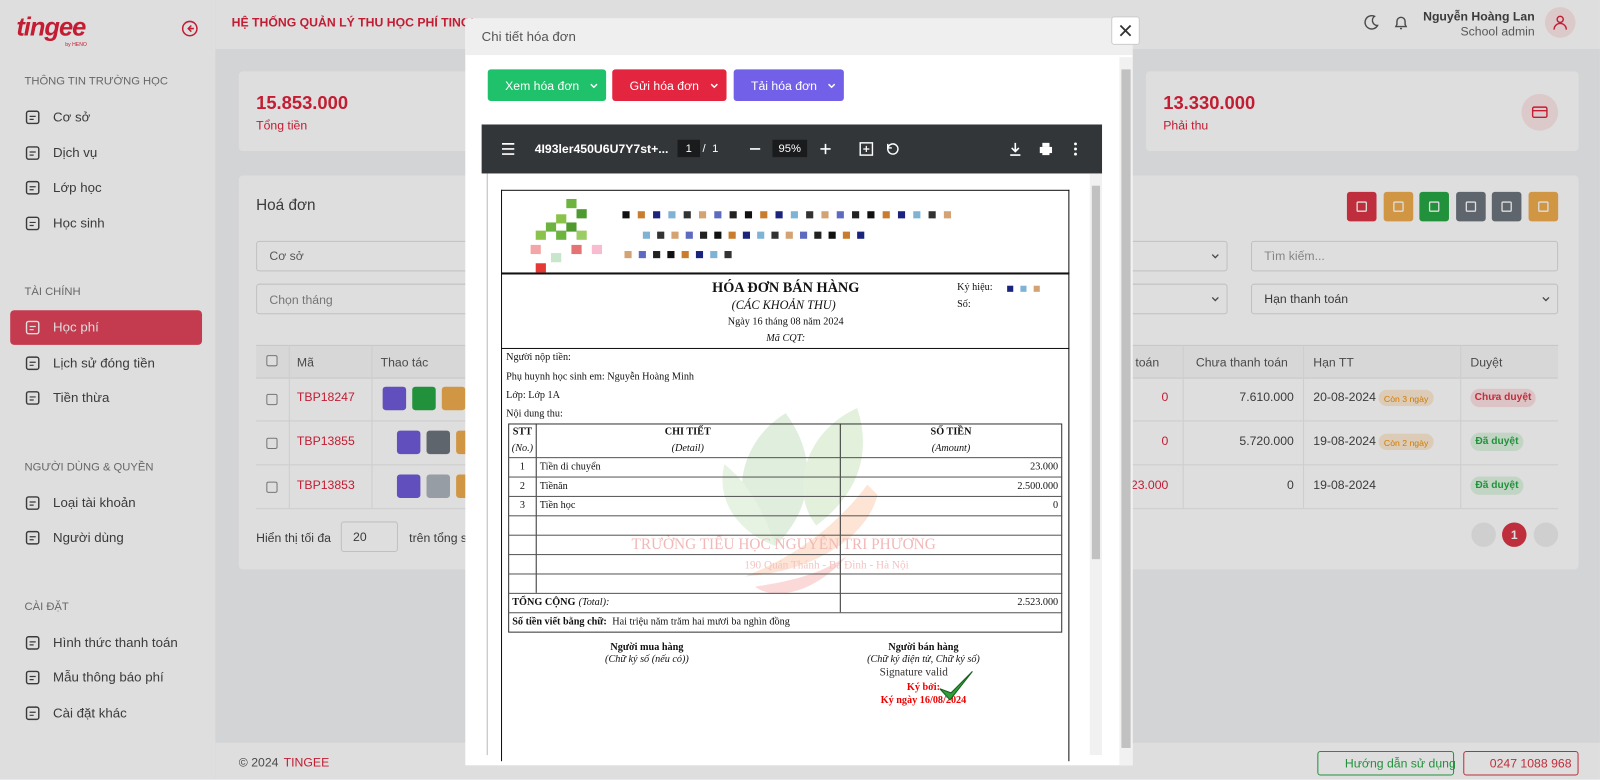 Image resolution: width=1600 pixels, height=780 pixels. What do you see at coordinates (570, 467) in the screenshot?
I see `doc-item-detail: Tiền di chuyển` at bounding box center [570, 467].